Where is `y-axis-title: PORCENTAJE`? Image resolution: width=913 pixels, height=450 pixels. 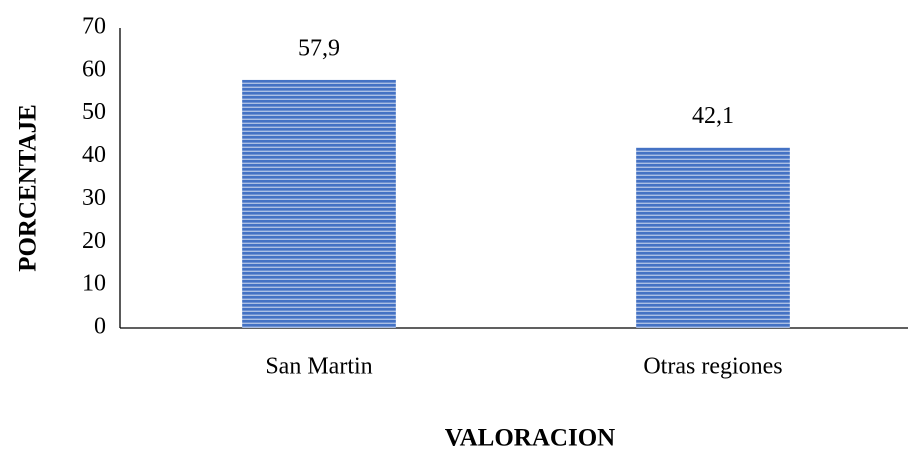
y-axis-title: PORCENTAJE is located at coordinates (28, 188).